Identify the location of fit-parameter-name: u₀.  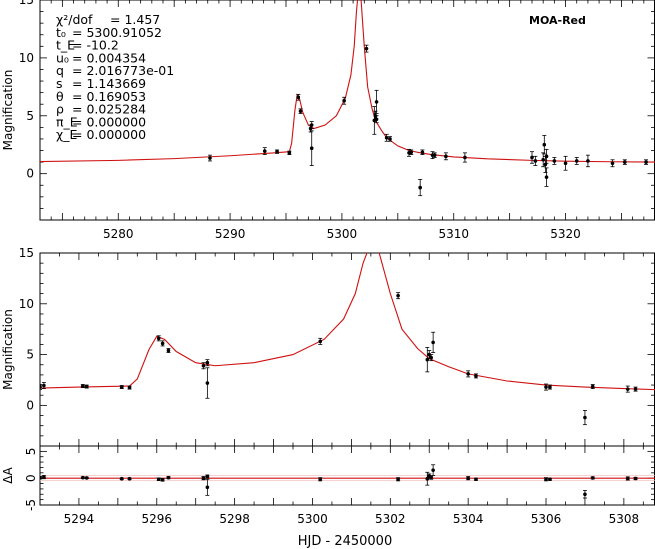
(62, 57).